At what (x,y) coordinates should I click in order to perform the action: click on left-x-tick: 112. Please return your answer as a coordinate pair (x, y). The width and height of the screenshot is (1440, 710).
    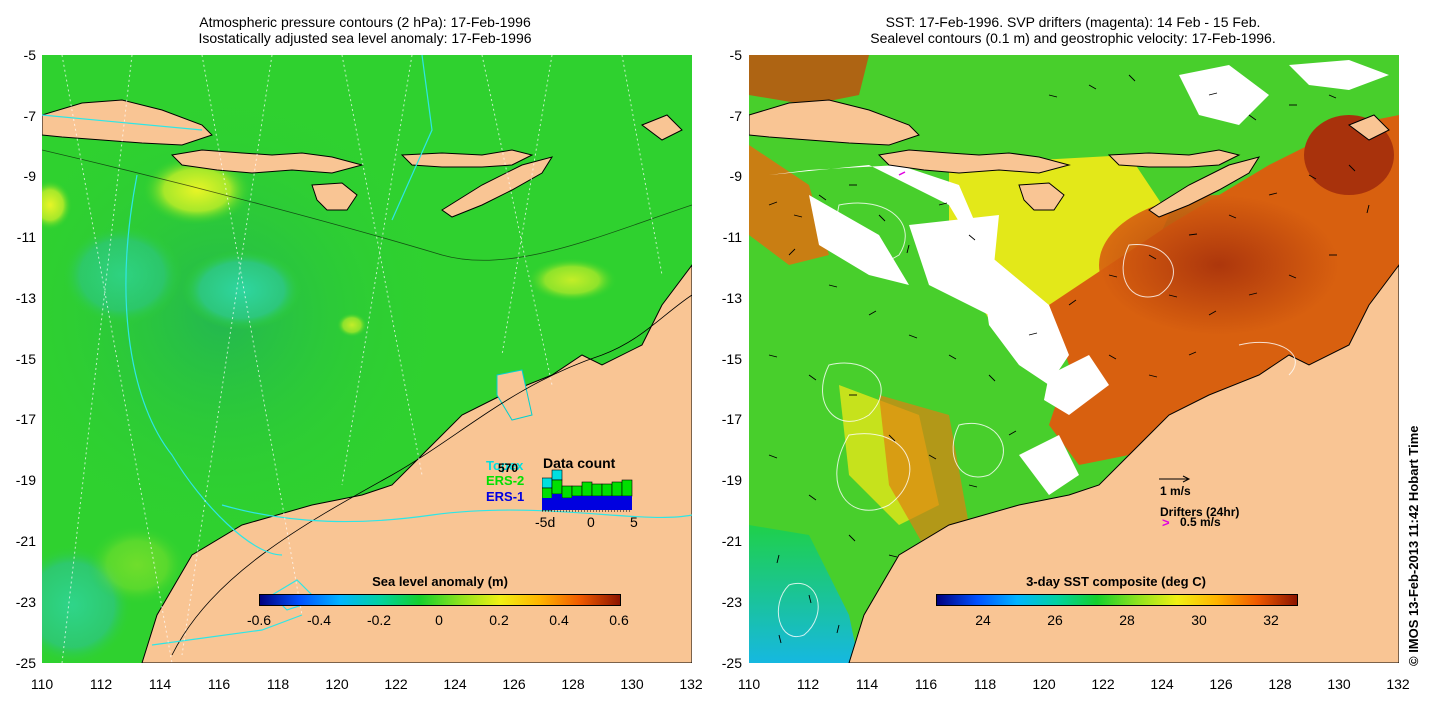
    Looking at the image, I should click on (101, 684).